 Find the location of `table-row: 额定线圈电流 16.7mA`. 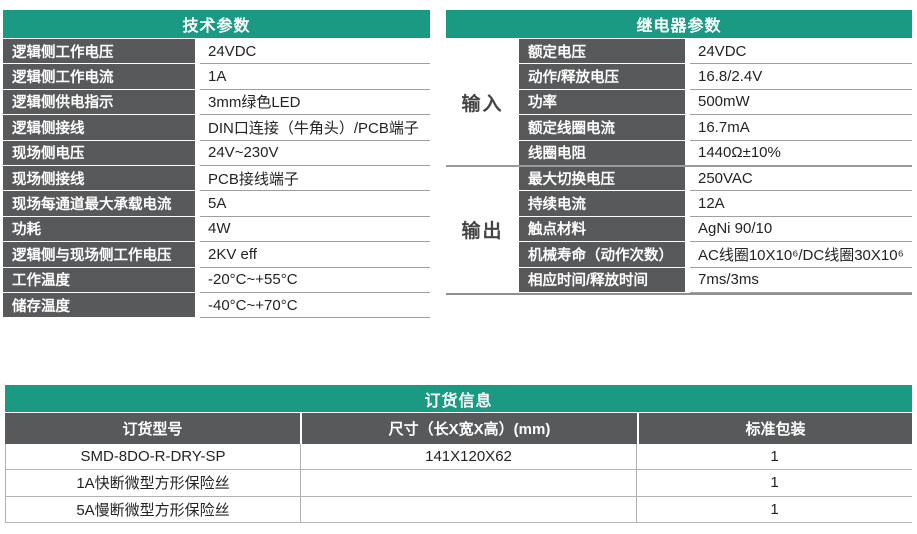

table-row: 额定线圈电流 16.7mA is located at coordinates (715, 128).